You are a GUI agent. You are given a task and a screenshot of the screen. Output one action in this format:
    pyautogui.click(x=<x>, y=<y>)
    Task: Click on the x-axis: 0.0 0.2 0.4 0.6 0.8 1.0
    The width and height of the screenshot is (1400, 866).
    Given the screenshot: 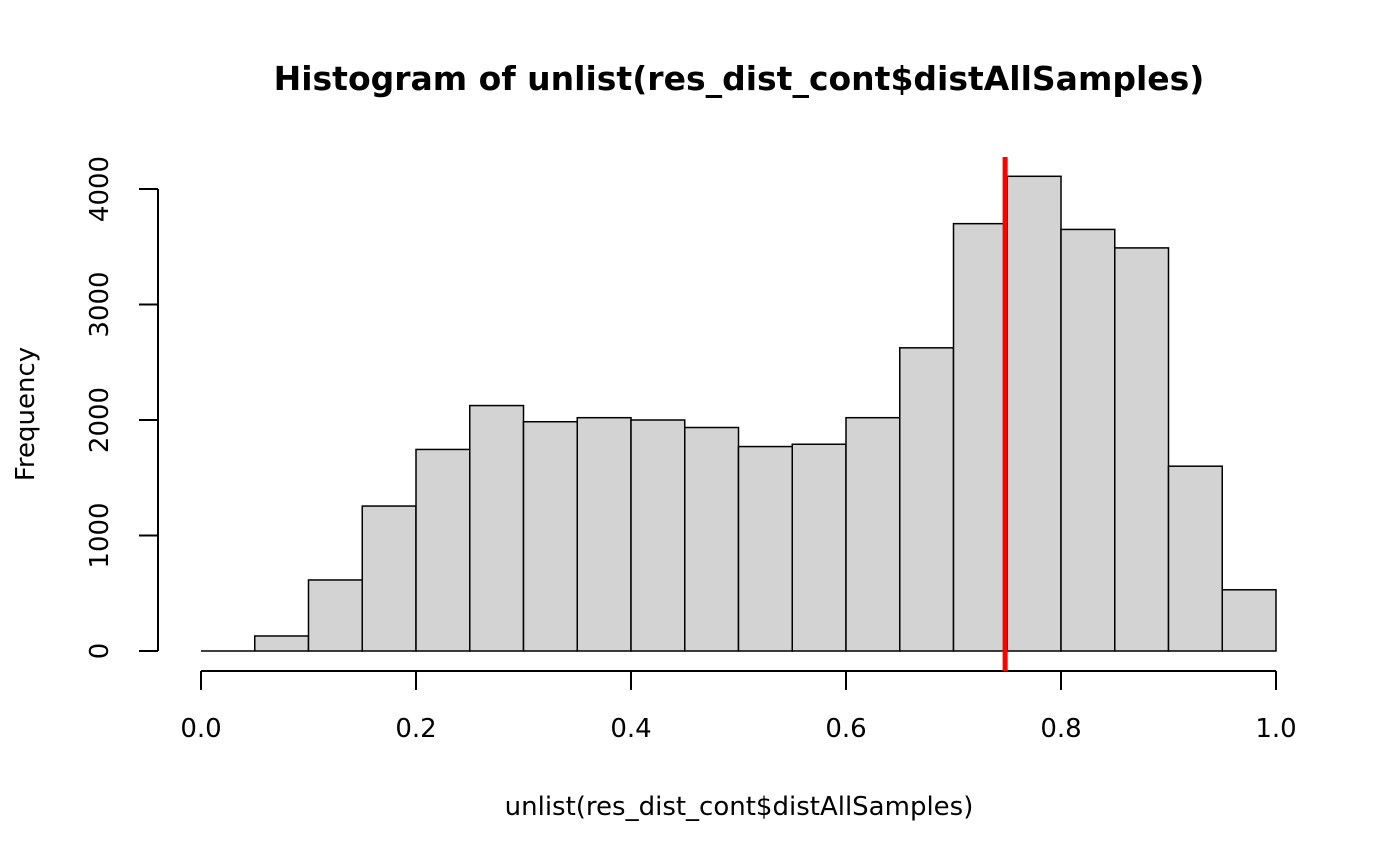 What is the action you would take?
    pyautogui.click(x=738, y=707)
    